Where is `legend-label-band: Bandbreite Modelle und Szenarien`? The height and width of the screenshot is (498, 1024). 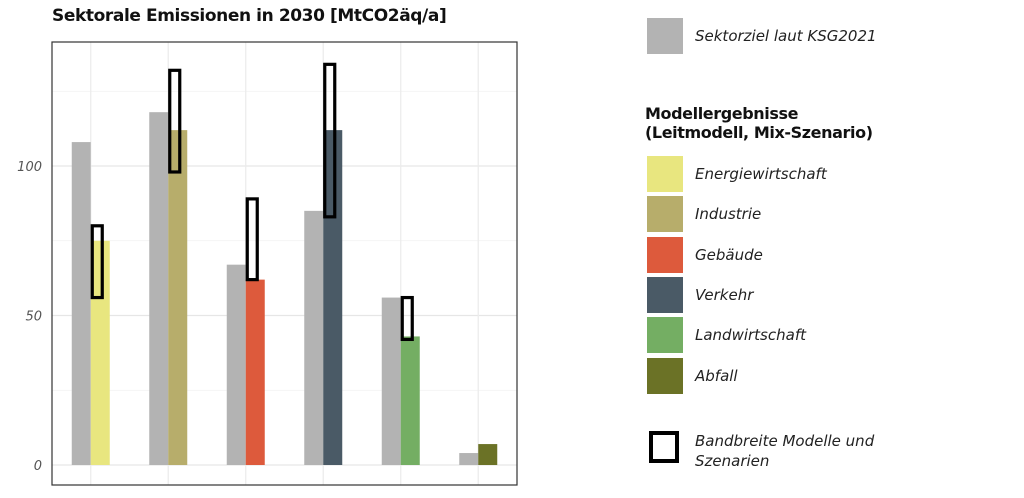 legend-label-band: Bandbreite Modelle und Szenarien is located at coordinates (810, 451).